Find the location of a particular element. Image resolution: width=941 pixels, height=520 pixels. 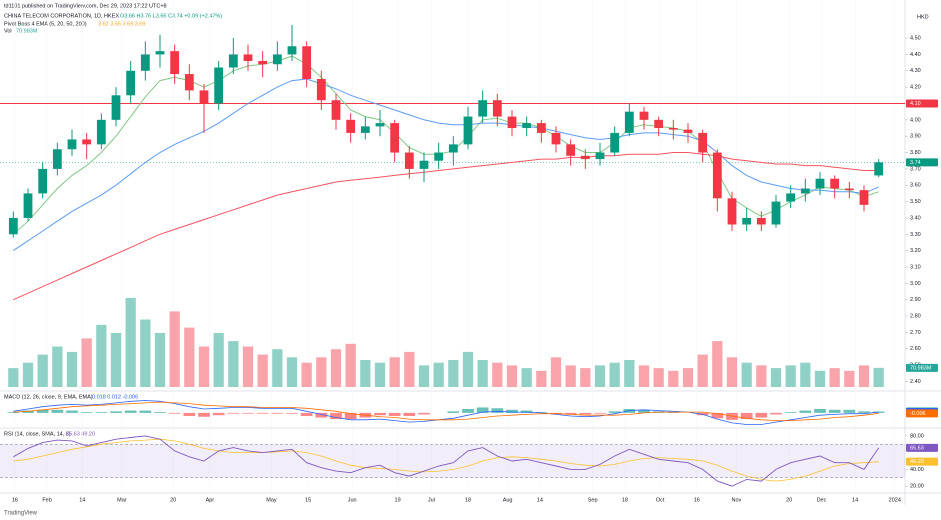

y-tick-label: 3.60 is located at coordinates (915, 186).